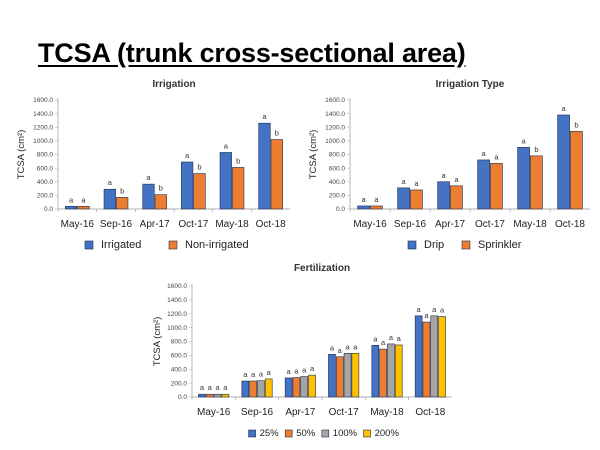 The image size is (600, 450). I want to click on bar-100--oct-17, so click(347, 375).